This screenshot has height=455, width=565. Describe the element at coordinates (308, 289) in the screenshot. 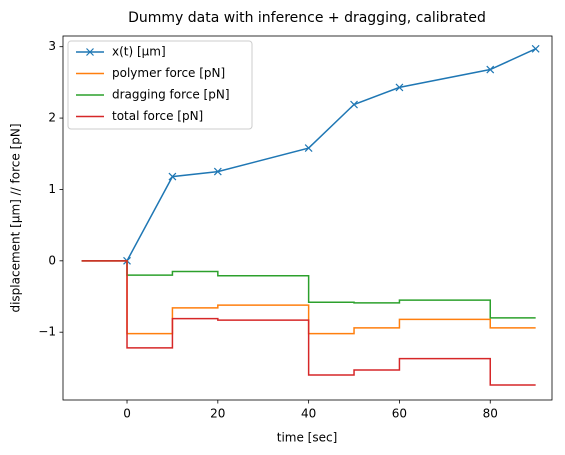

I see `series-line` at that location.